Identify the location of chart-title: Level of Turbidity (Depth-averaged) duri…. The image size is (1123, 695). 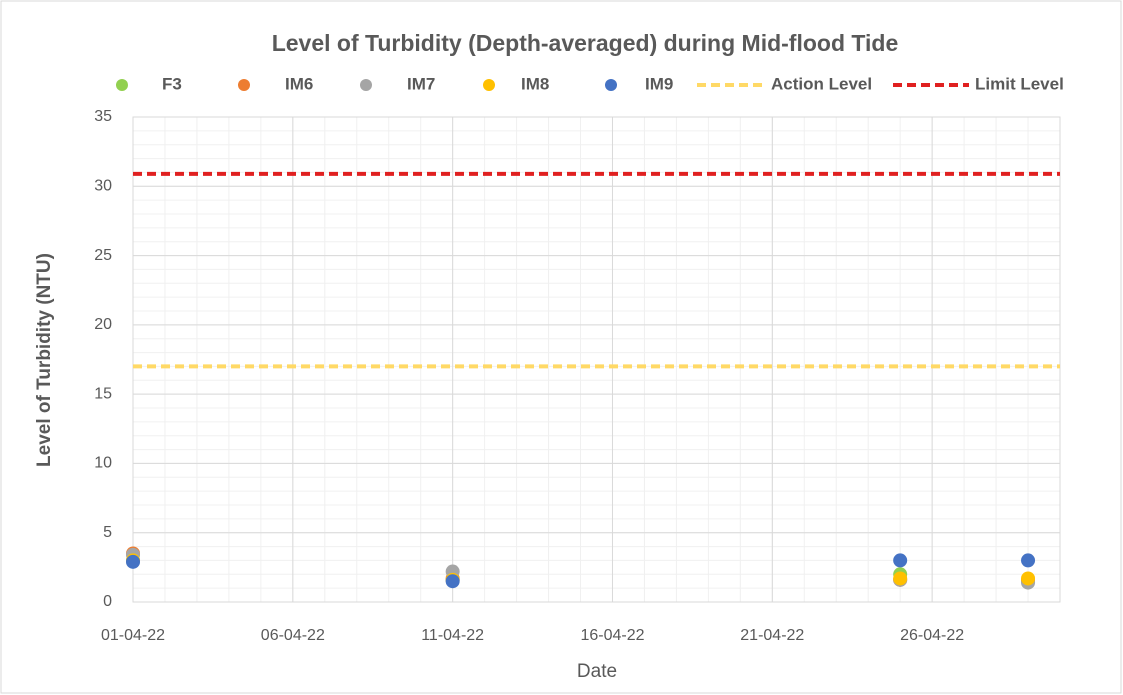
(585, 43).